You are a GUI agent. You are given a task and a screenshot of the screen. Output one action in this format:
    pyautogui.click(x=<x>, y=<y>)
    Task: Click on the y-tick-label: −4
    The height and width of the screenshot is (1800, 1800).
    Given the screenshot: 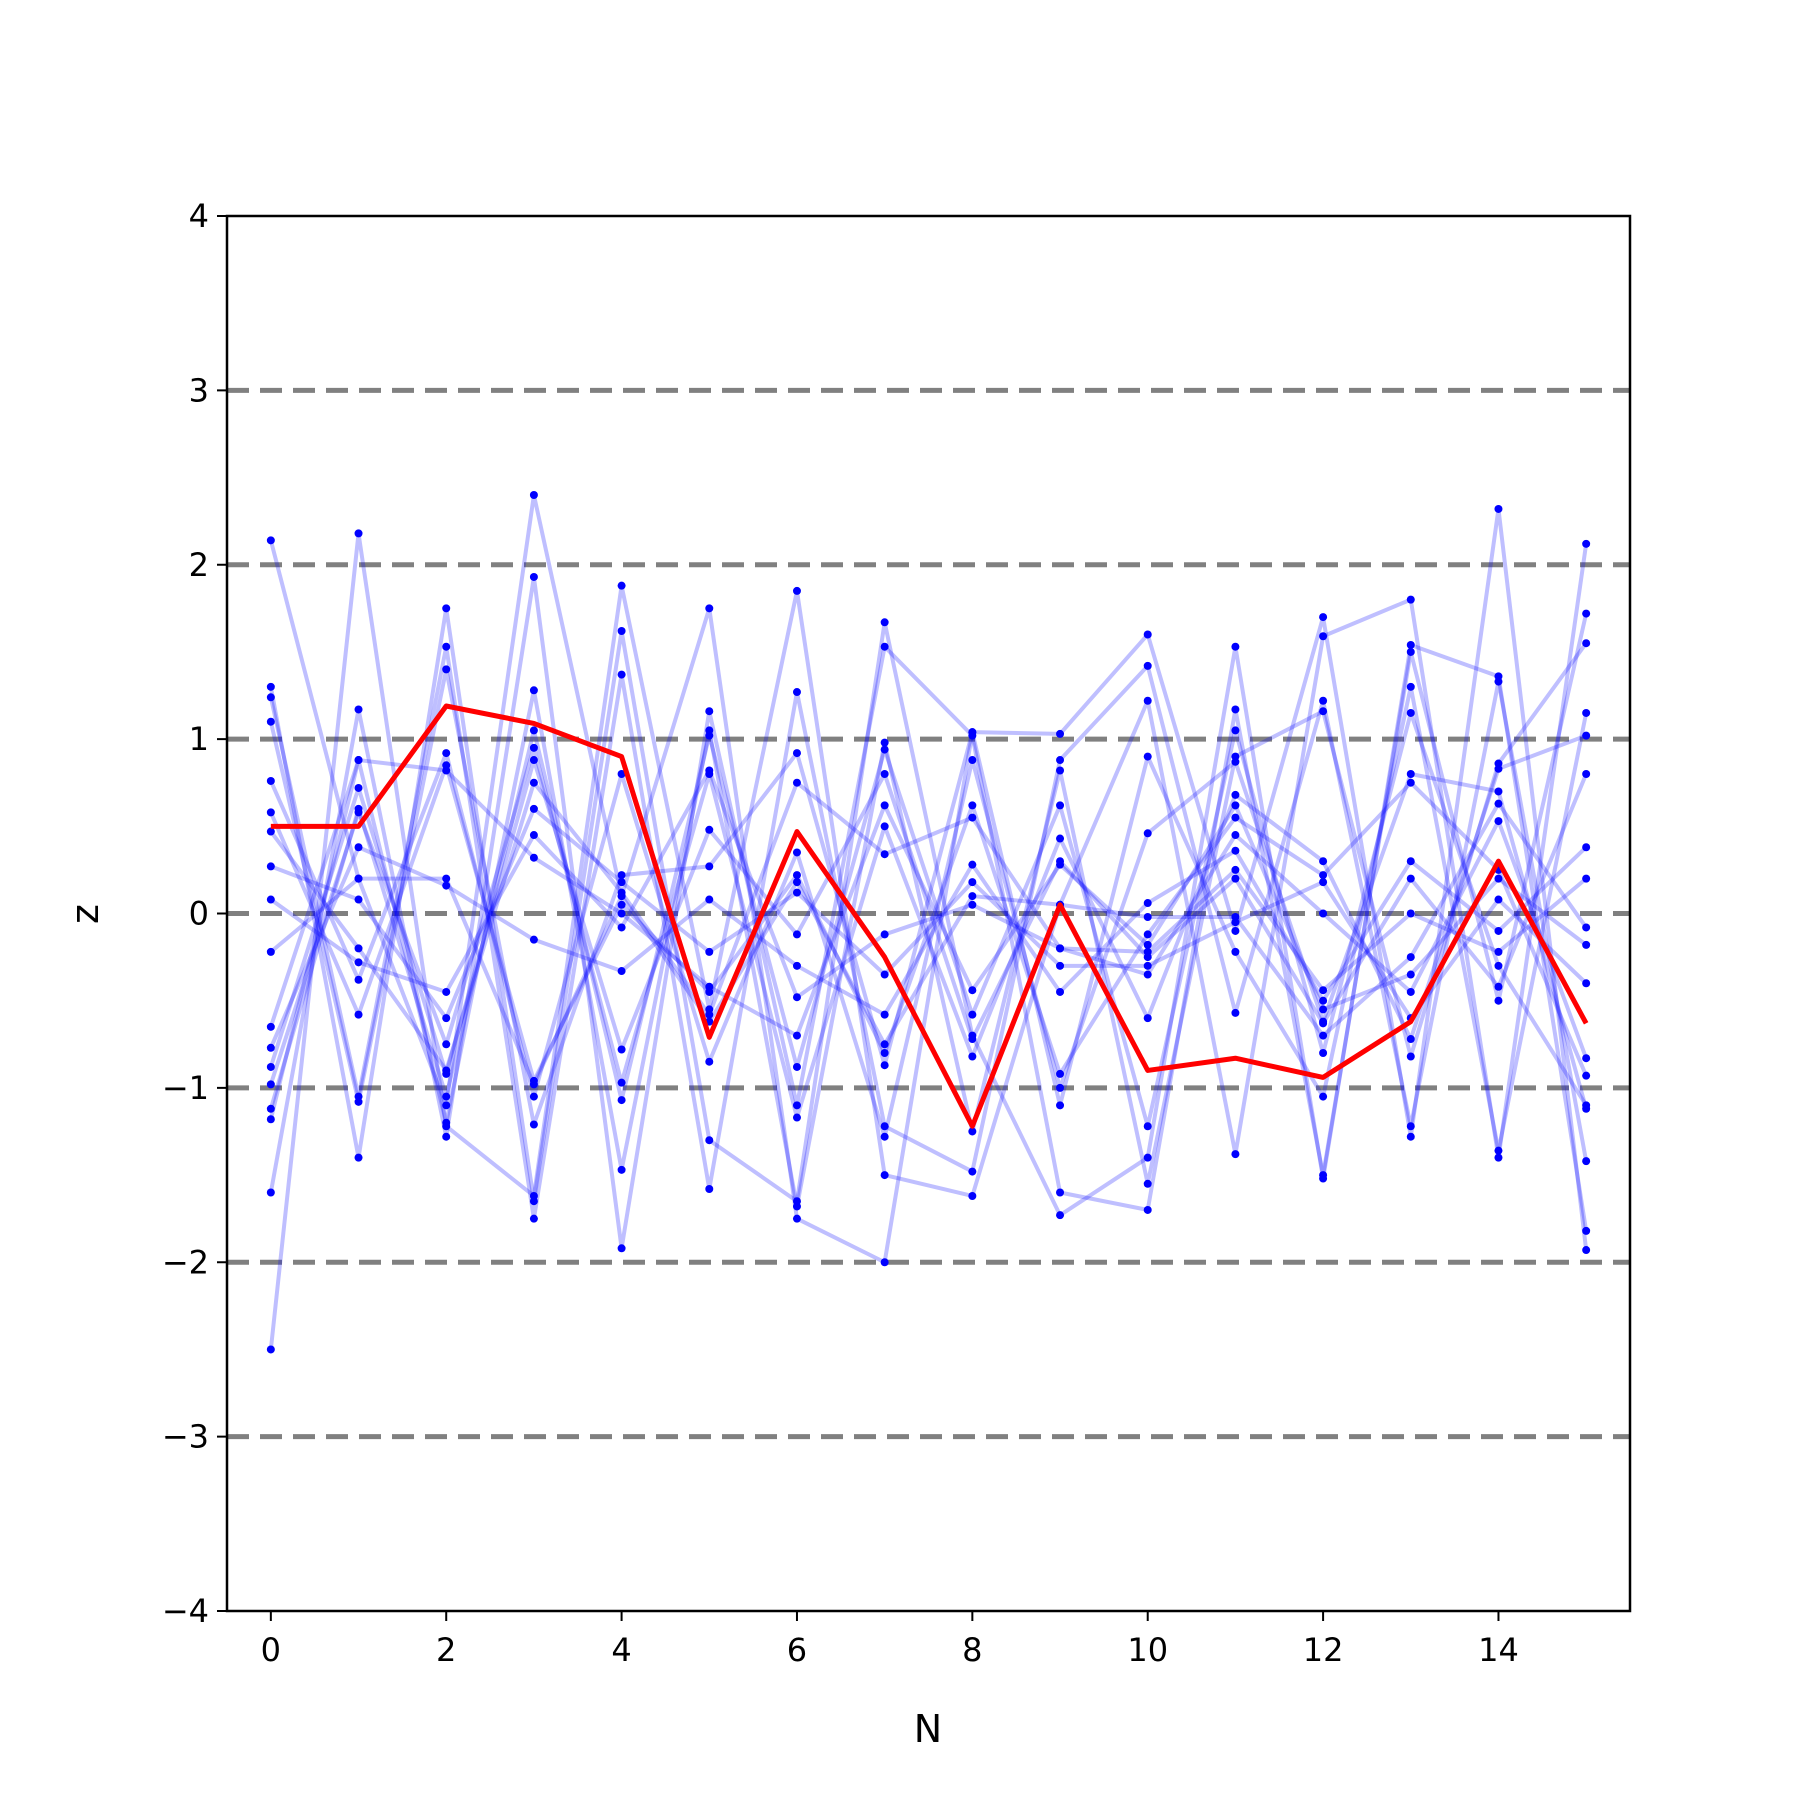 What is the action you would take?
    pyautogui.click(x=185, y=1611)
    